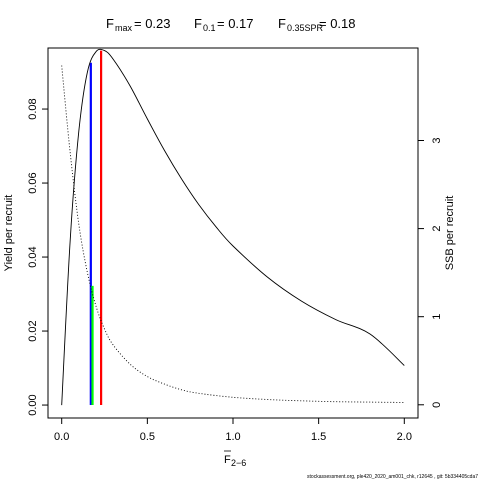 This screenshot has height=480, width=480. I want to click on x-tick-label: 1.0, so click(232, 437).